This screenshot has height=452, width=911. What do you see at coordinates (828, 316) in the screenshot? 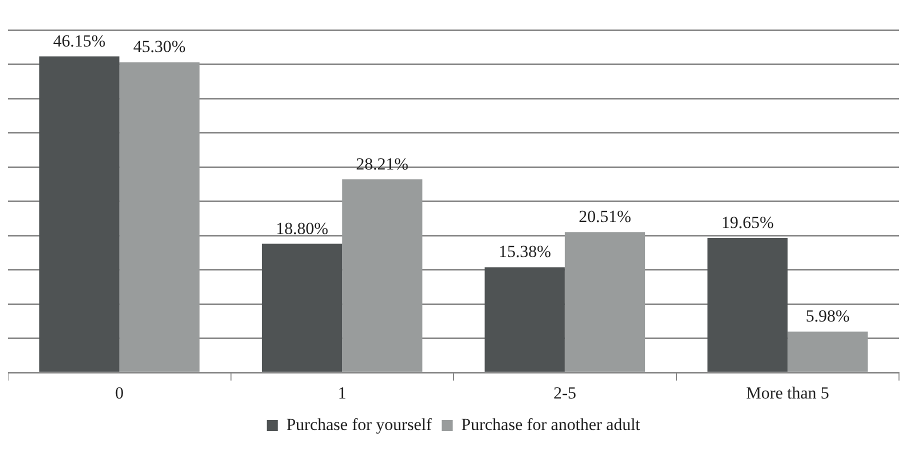
I see `data-label: 5.98%` at bounding box center [828, 316].